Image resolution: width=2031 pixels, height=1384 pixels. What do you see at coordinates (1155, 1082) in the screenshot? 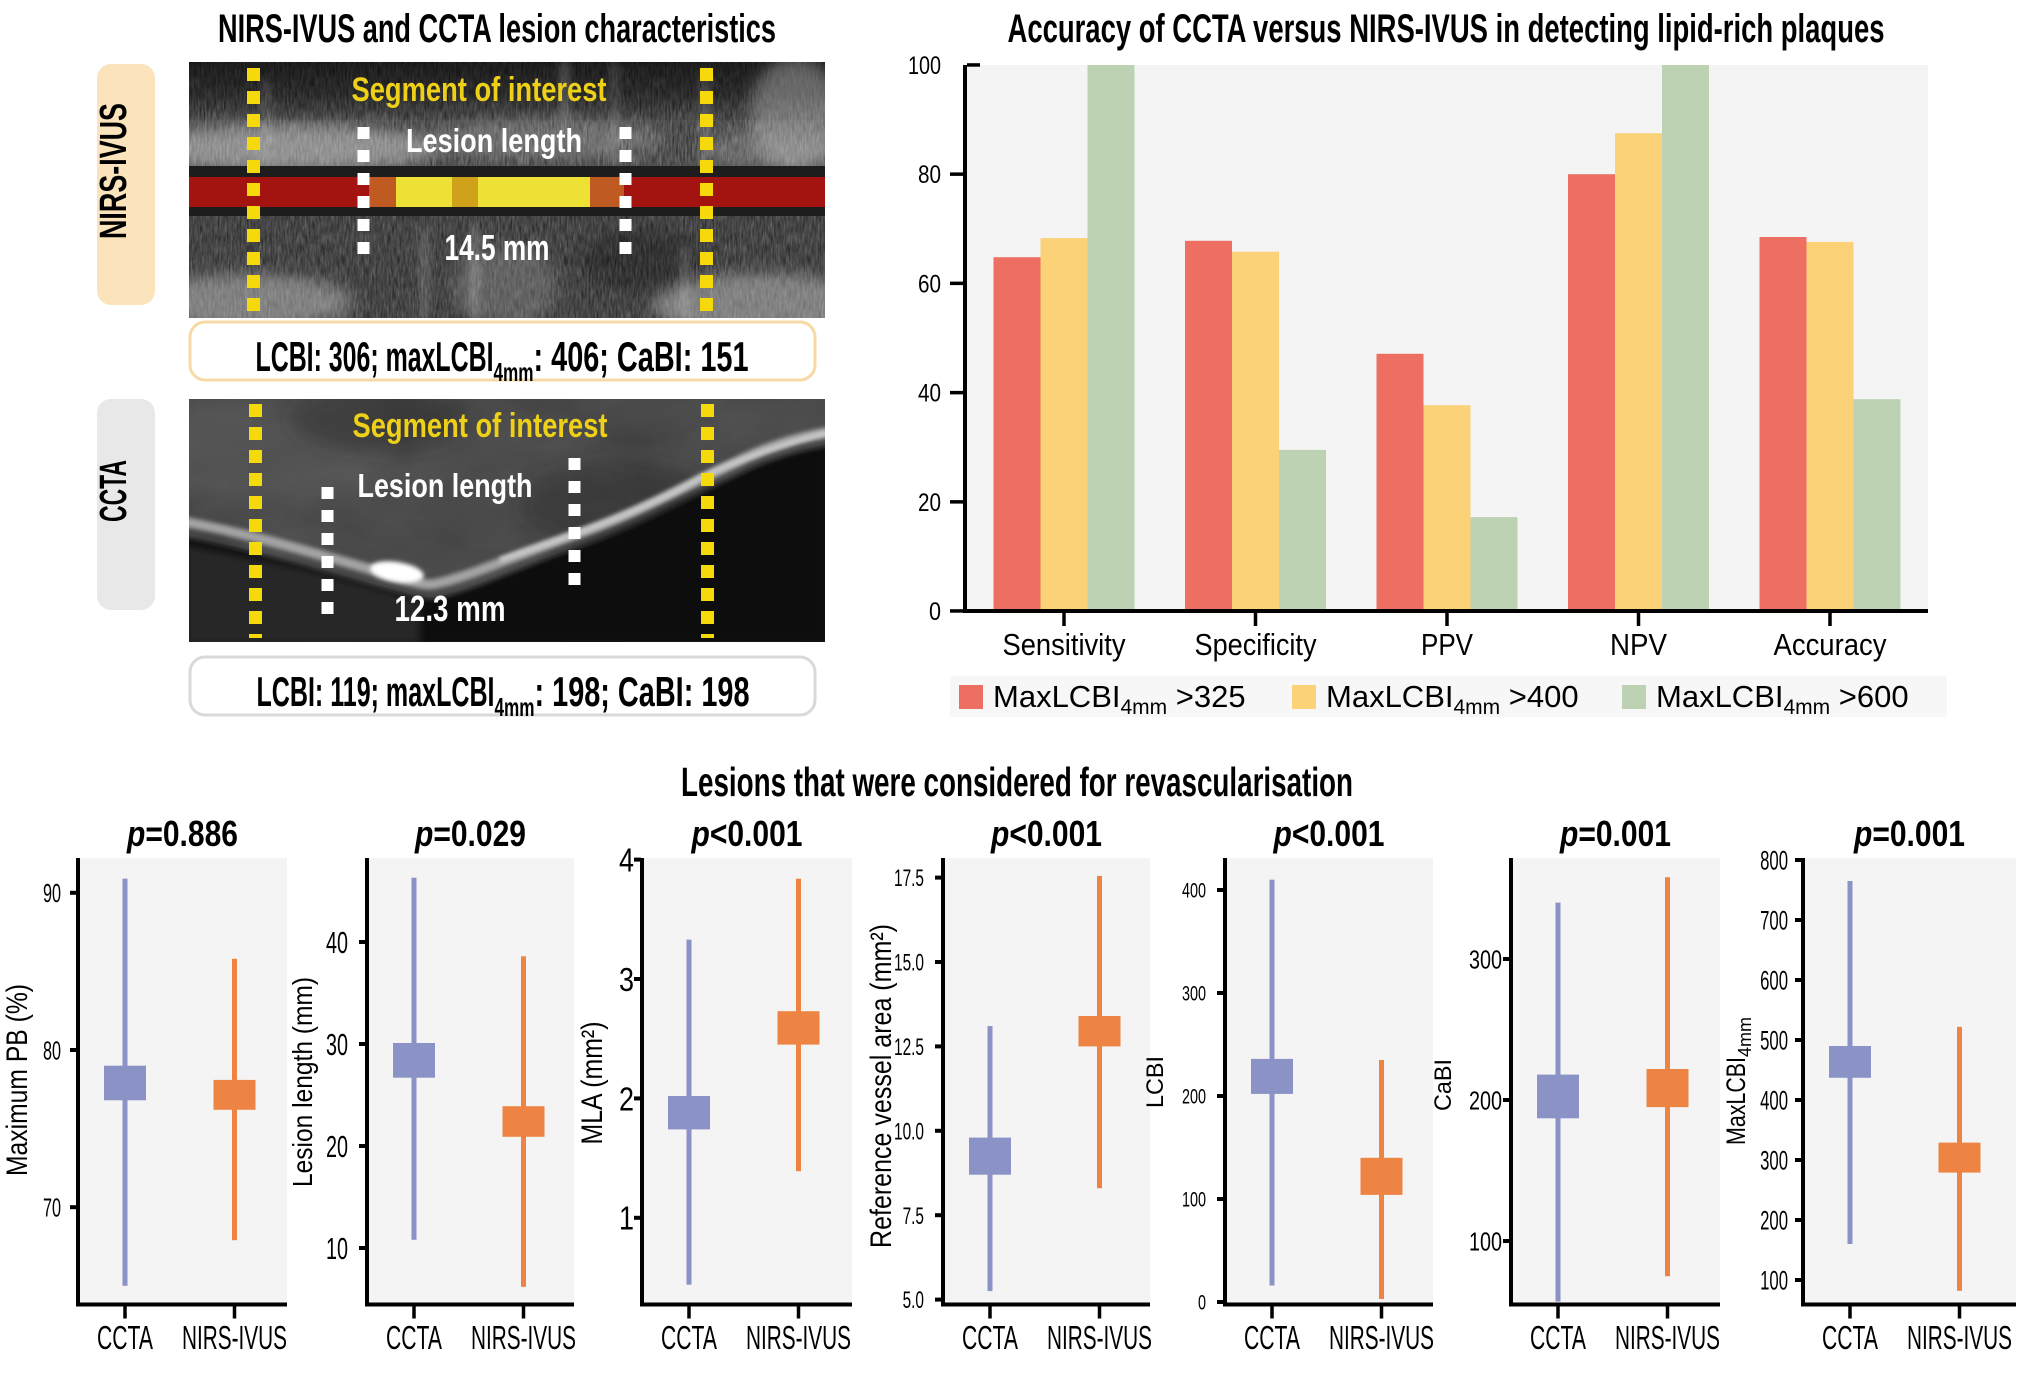
I see `svg-text: LCBI` at bounding box center [1155, 1082].